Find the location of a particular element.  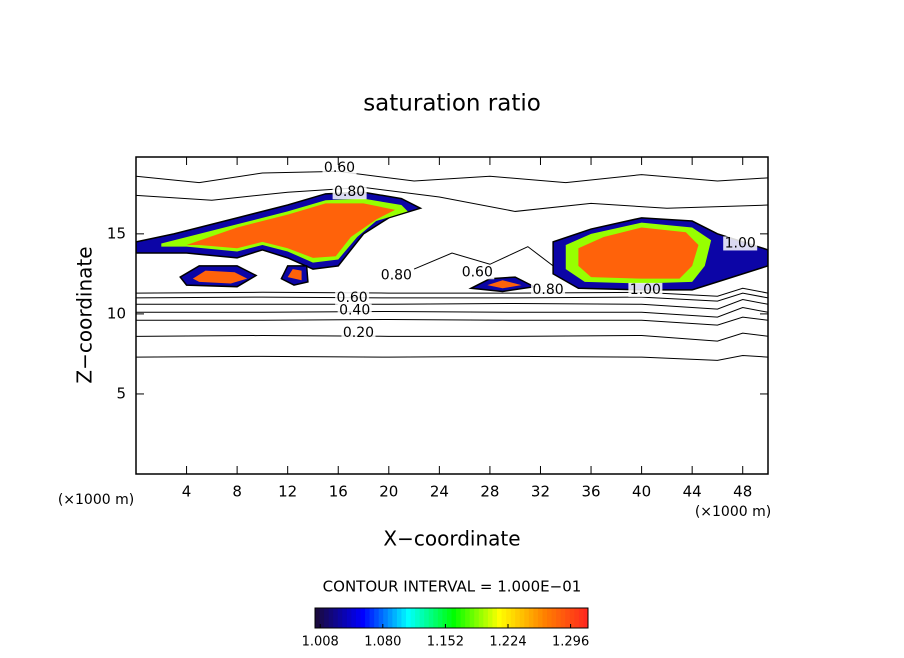

colorbar-tick-label: 1.296 is located at coordinates (570, 642).